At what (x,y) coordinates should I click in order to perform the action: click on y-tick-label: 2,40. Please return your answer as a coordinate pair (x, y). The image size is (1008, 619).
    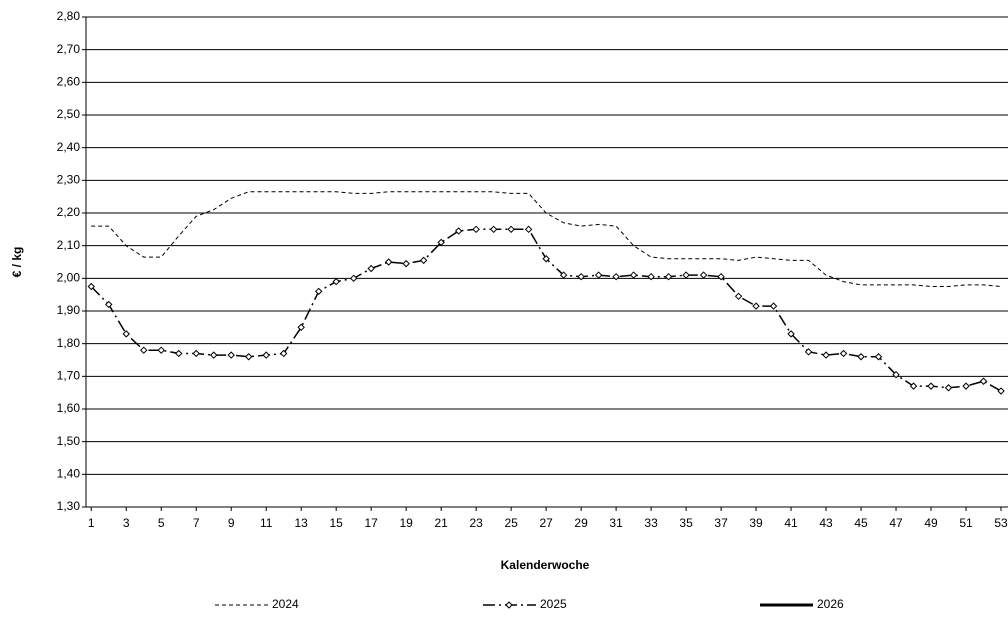
    Looking at the image, I should click on (69, 147).